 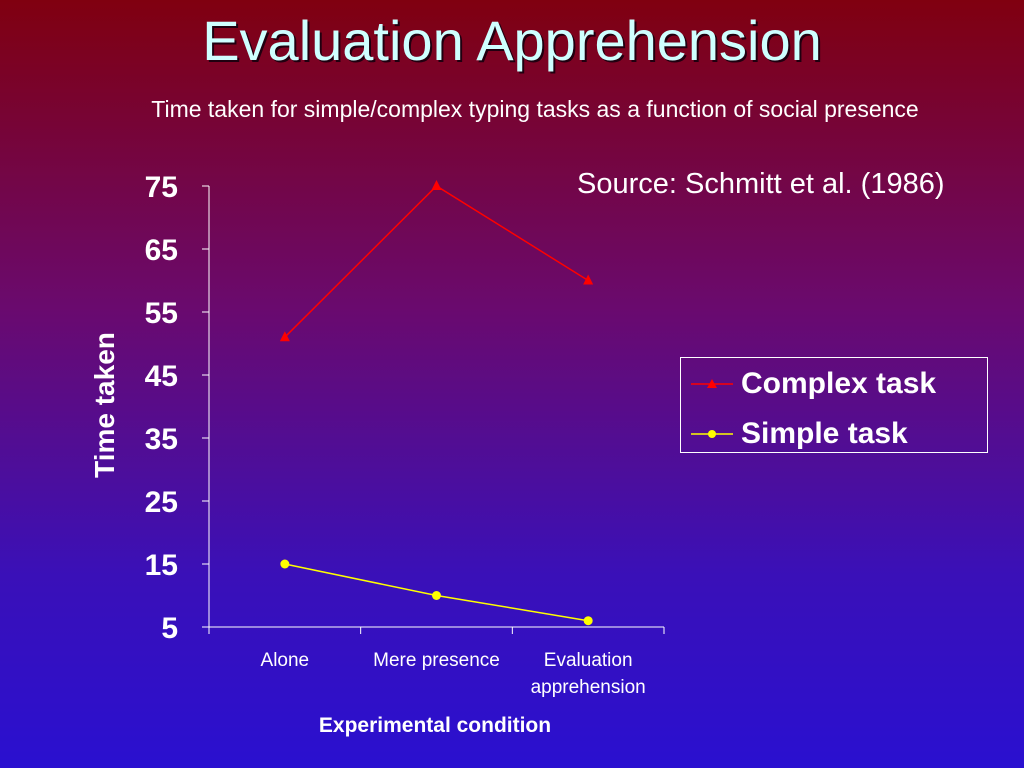 I want to click on y-tick-label: 55, so click(x=161, y=313).